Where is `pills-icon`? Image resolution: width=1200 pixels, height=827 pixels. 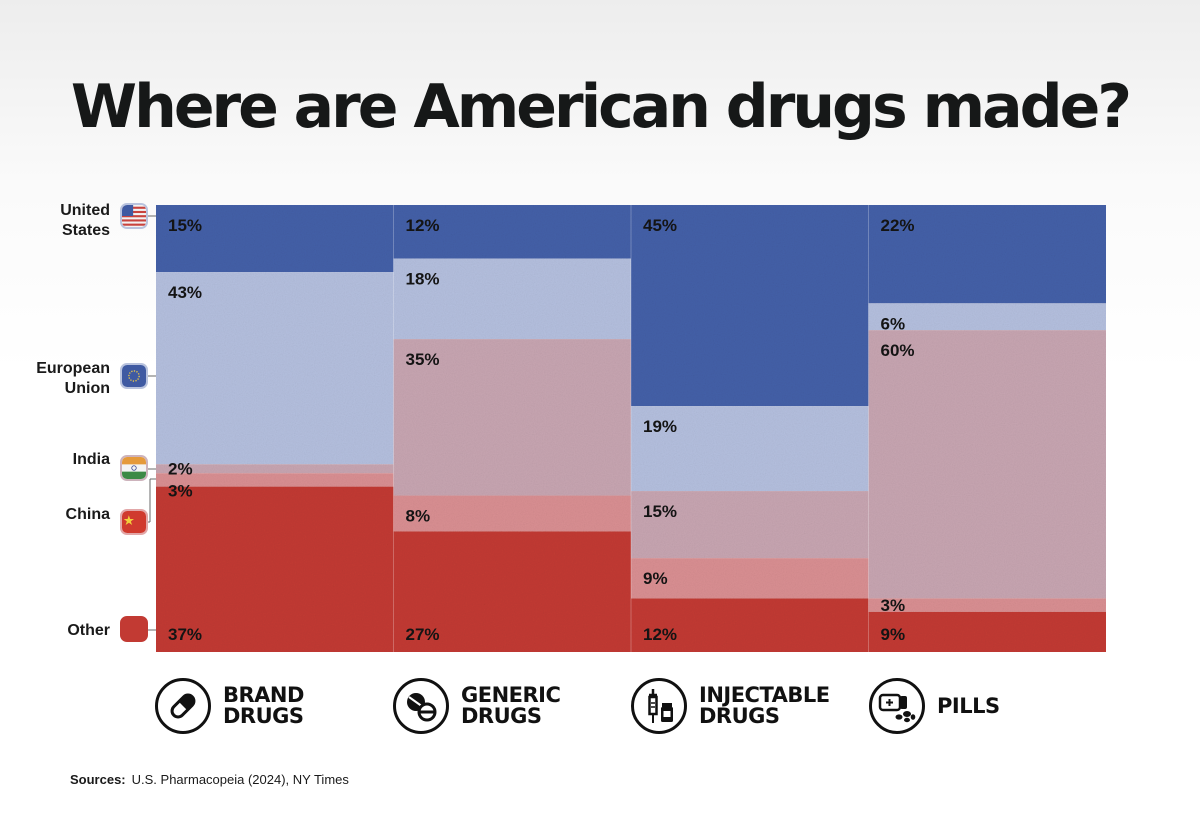 pills-icon is located at coordinates (897, 706).